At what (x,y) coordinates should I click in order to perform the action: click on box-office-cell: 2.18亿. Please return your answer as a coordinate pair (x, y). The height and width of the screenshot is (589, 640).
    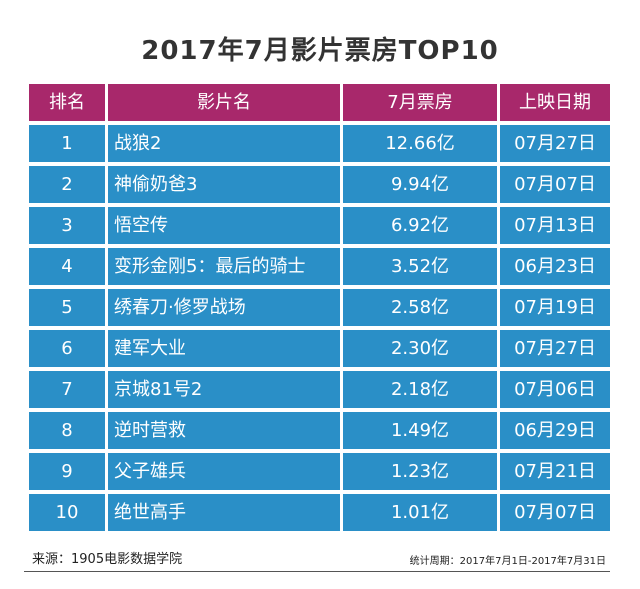
    Looking at the image, I should click on (420, 389).